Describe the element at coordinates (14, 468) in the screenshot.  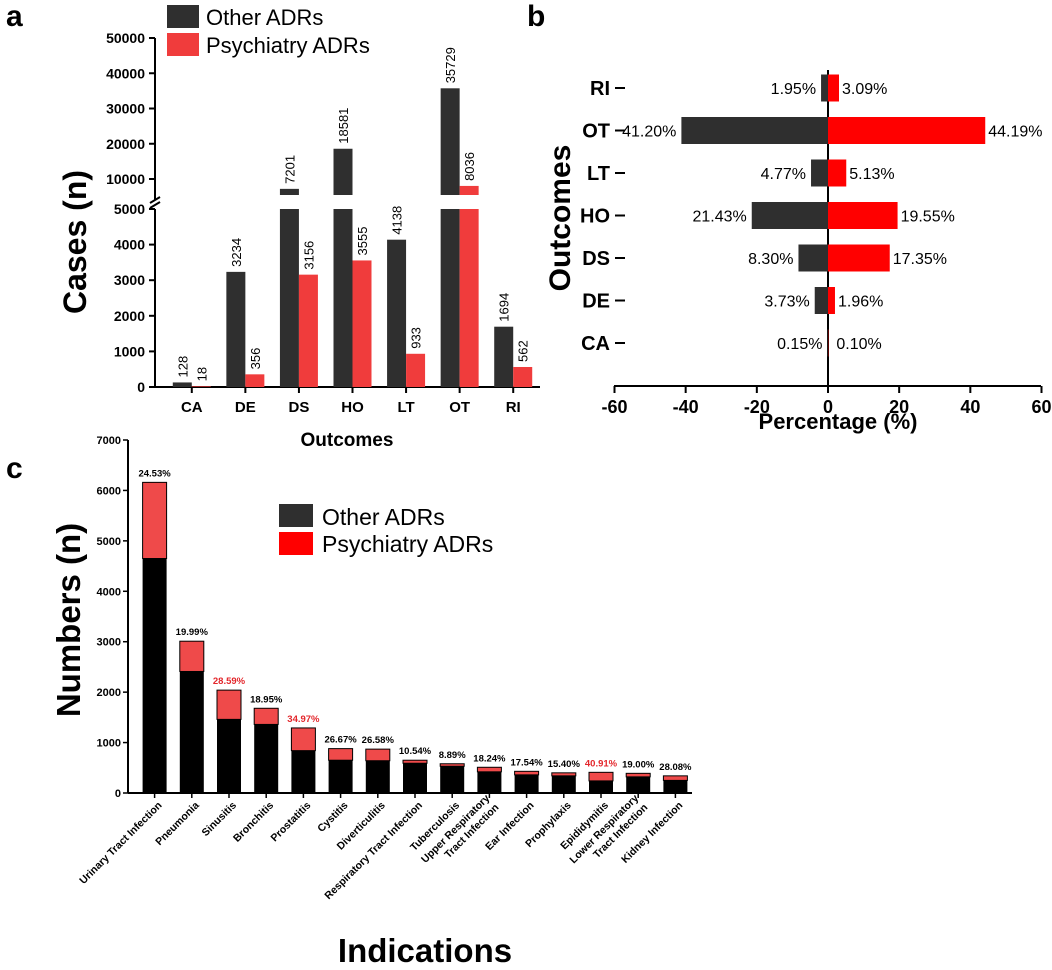
I see `panel-label-c: c` at that location.